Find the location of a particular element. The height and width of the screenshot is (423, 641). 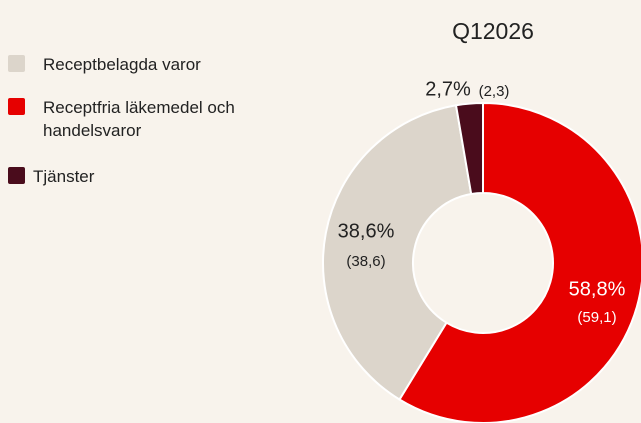

data-label: 38,6% is located at coordinates (366, 231).